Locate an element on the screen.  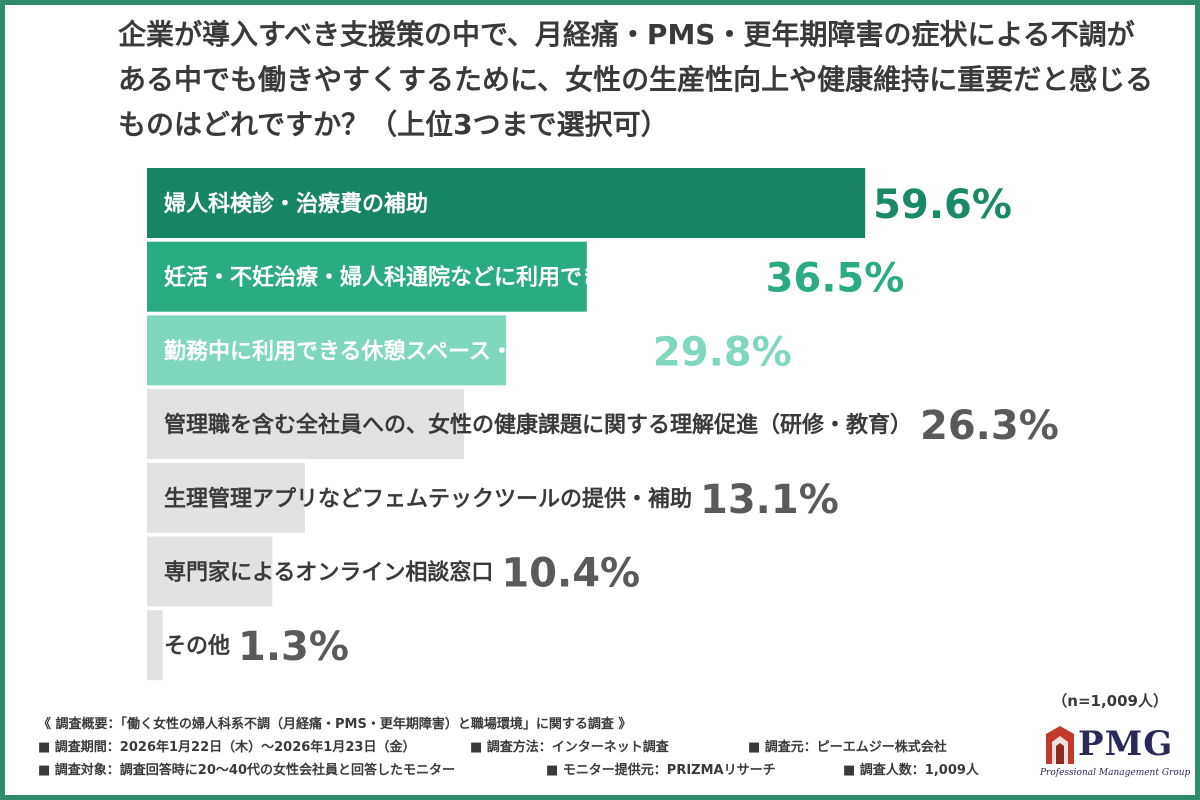
value-label-1: 59.6% is located at coordinates (942, 205).